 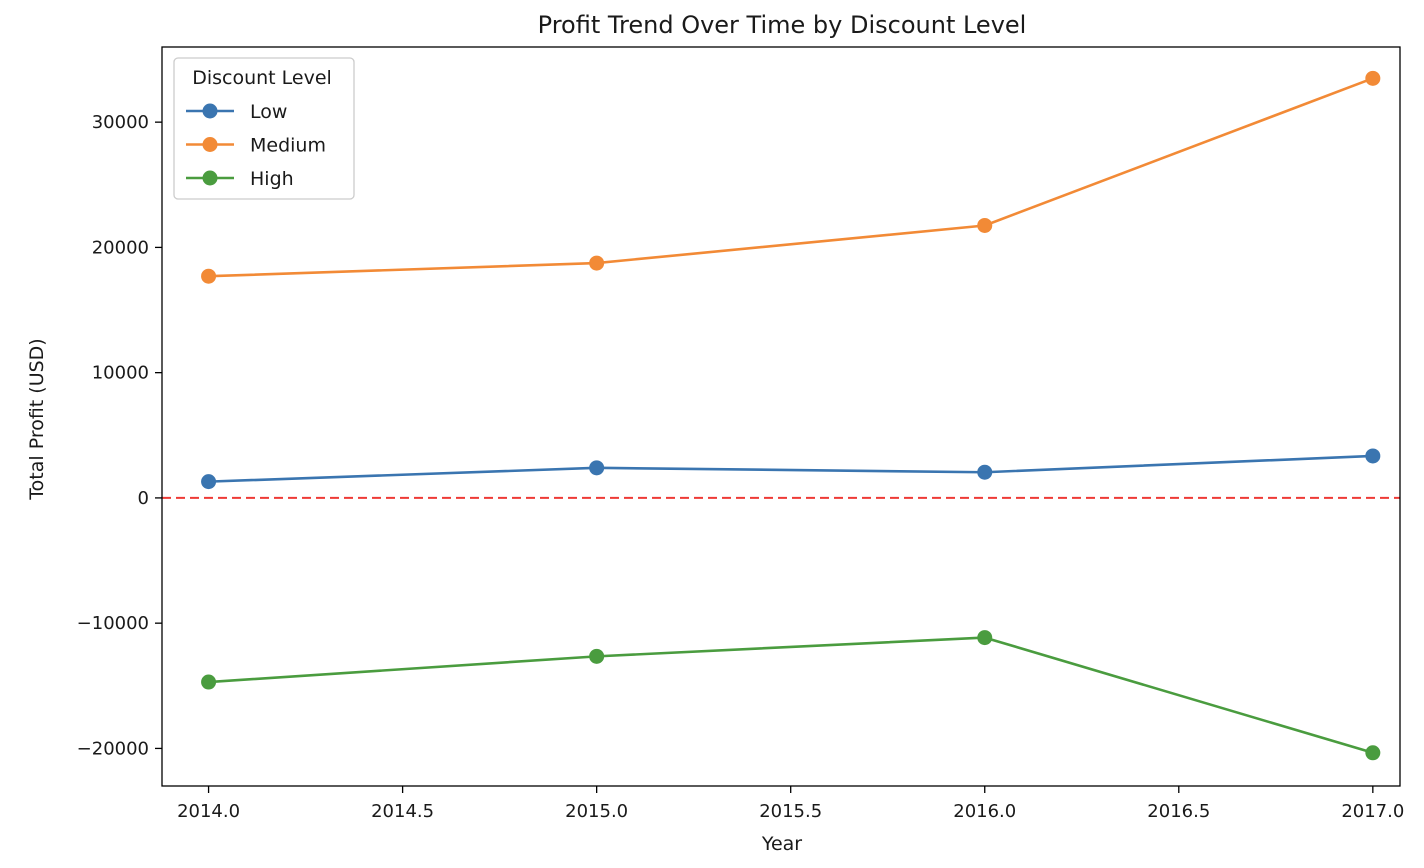 I want to click on legend-label: Medium, so click(x=288, y=146).